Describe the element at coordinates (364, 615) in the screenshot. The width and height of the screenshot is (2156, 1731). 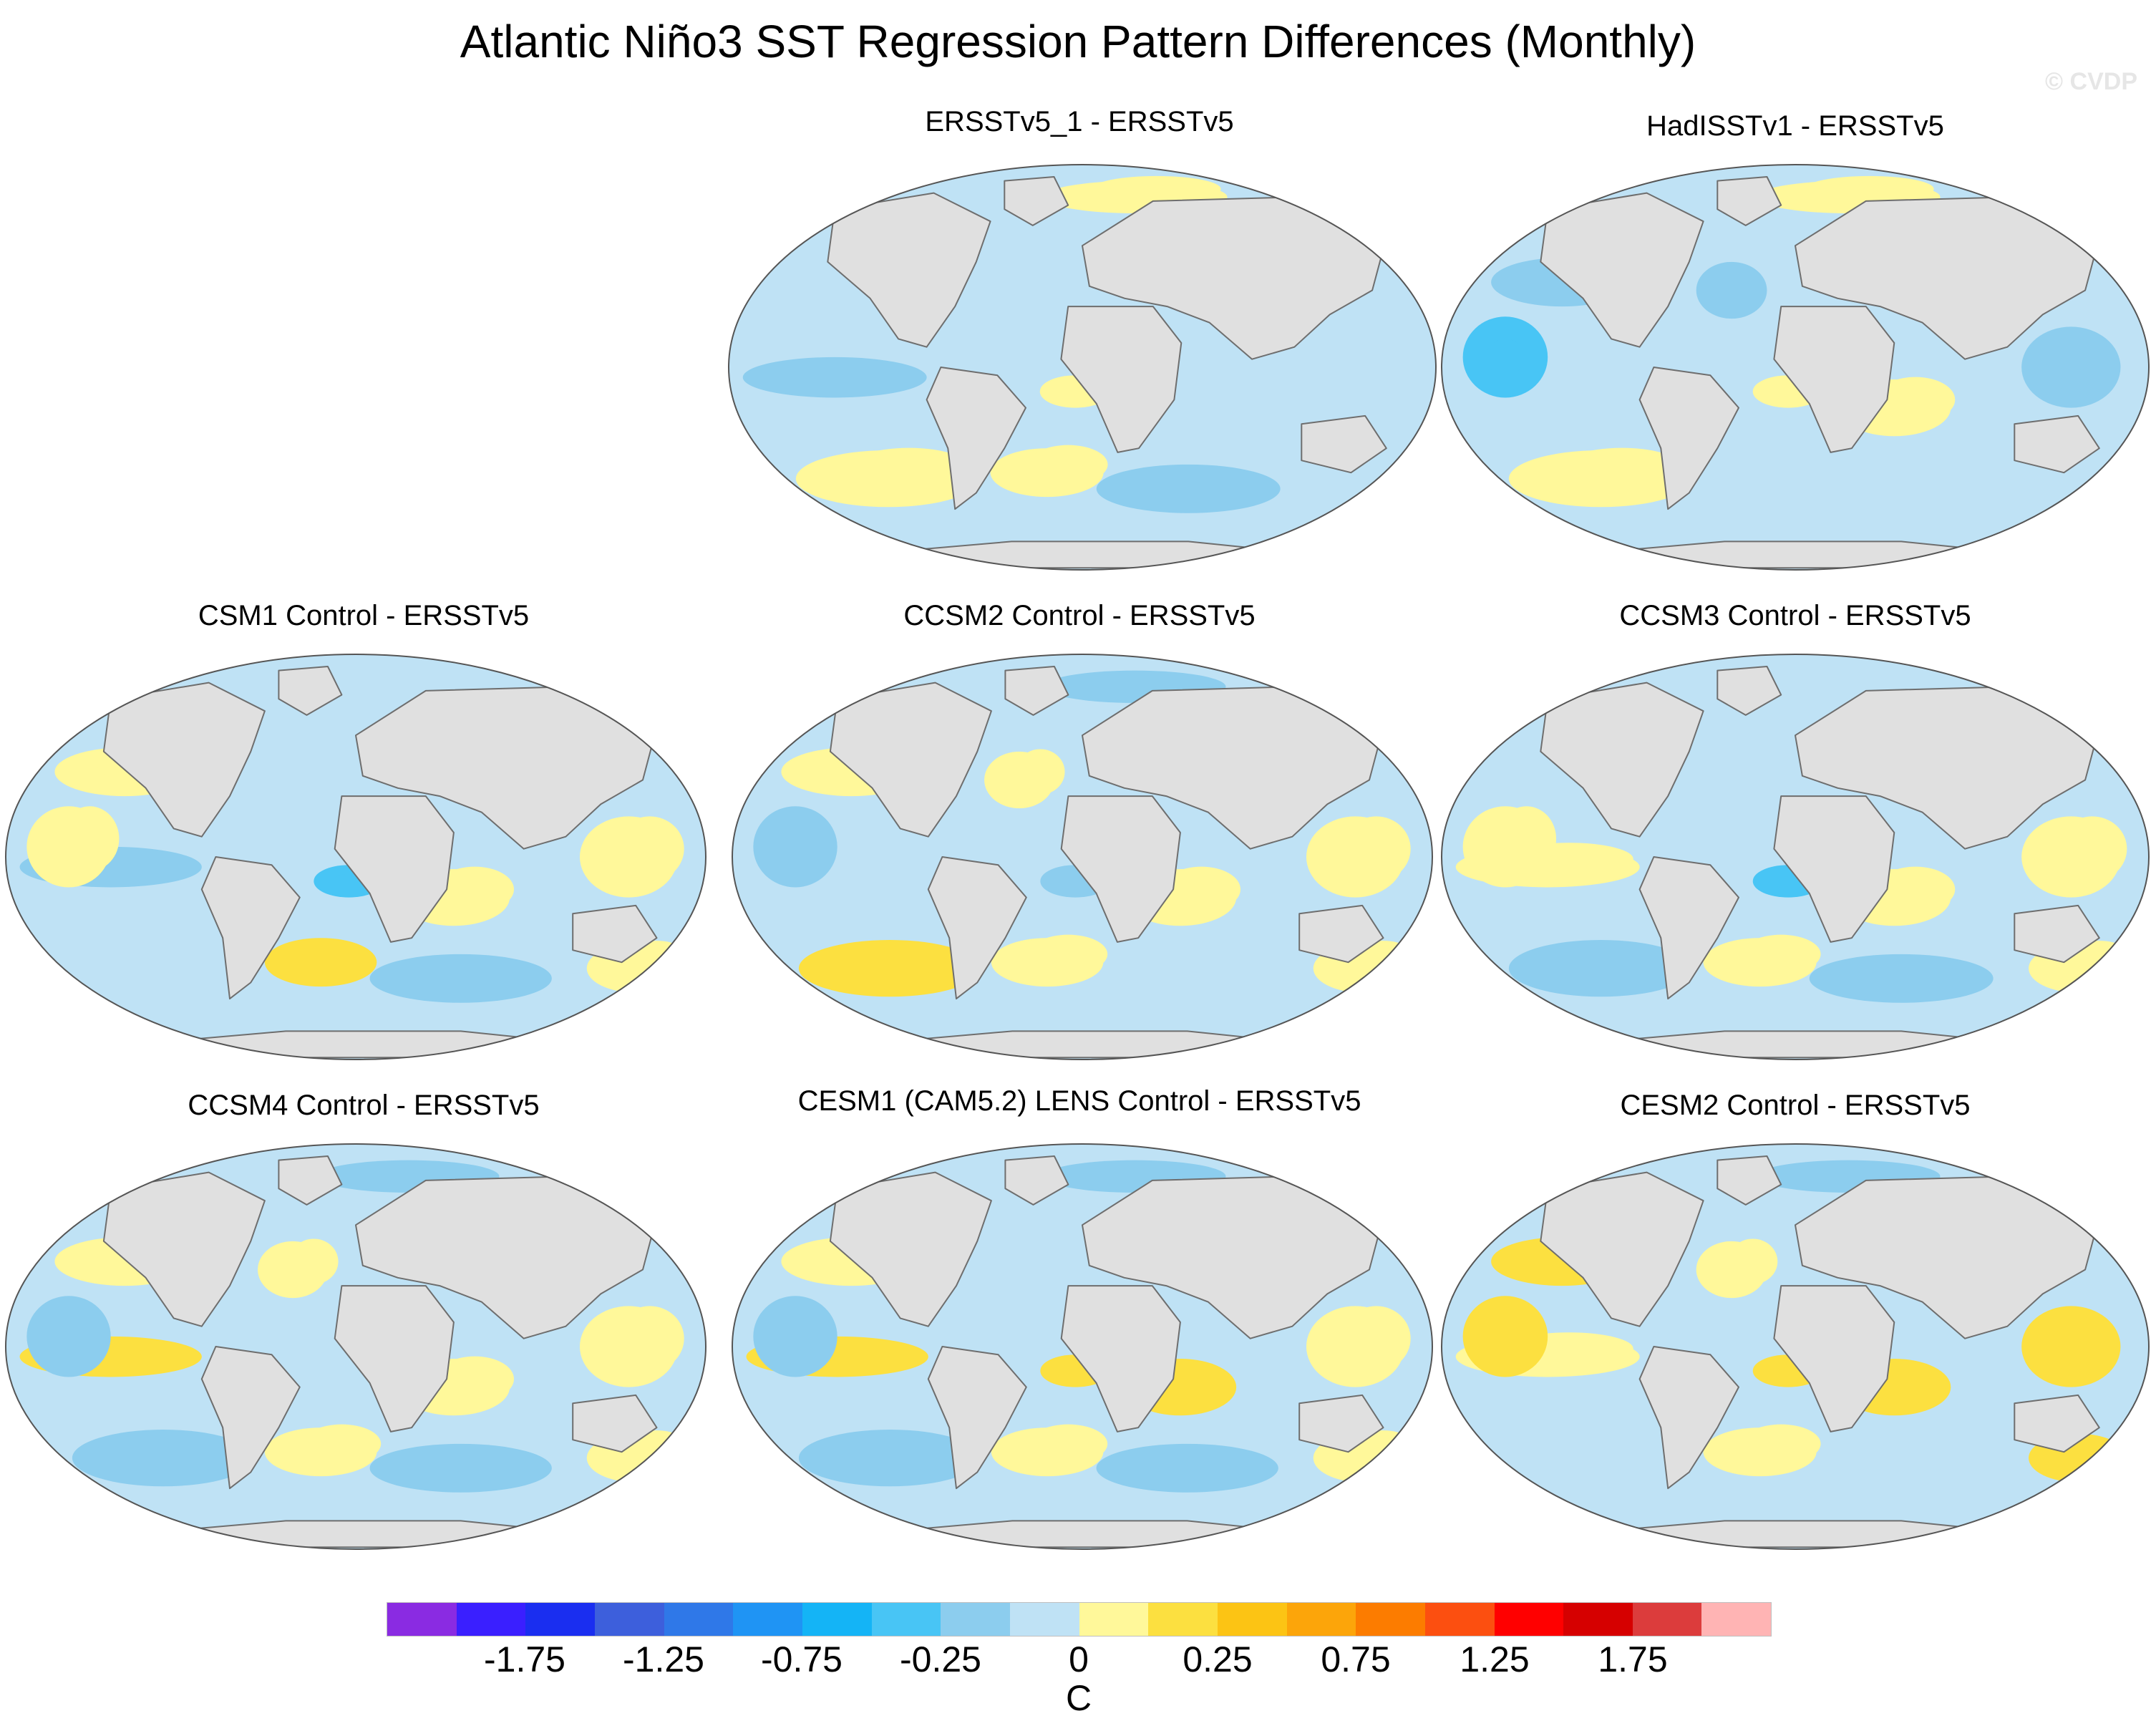
I see `panel-title-3: CSM1 Control - ERSSTv5` at that location.